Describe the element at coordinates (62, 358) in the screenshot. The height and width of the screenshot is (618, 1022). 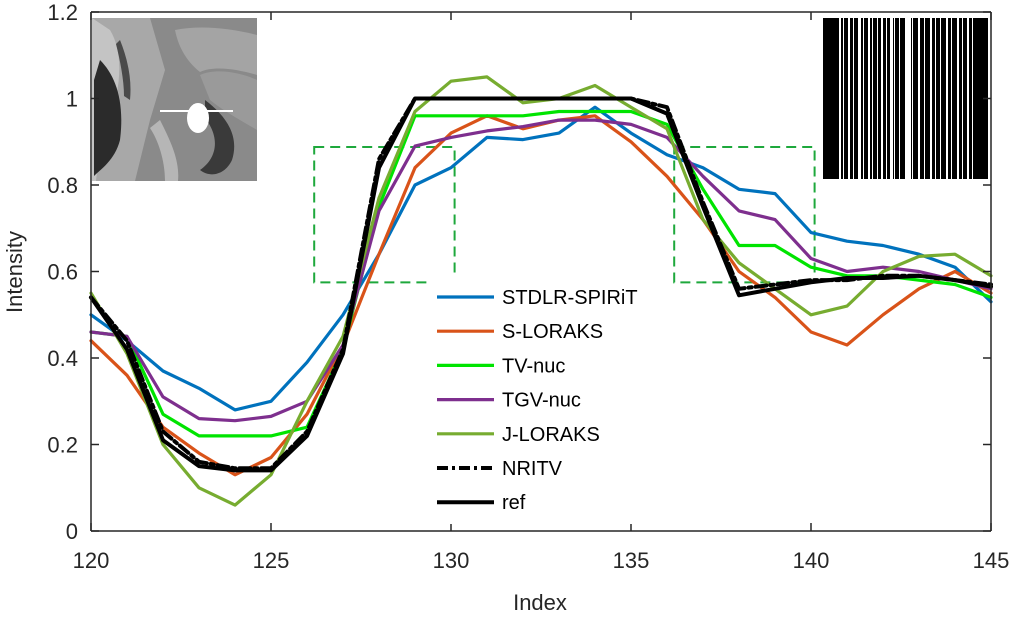
I see `y-tick-label: 0.4` at that location.